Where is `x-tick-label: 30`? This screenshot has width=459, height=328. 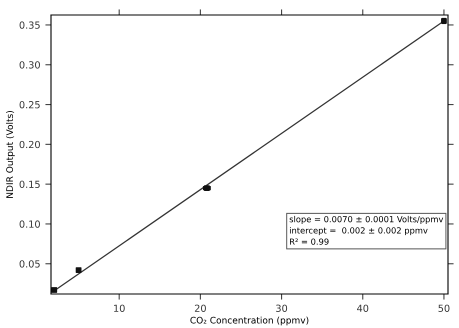 x-tick-label: 30 is located at coordinates (282, 308).